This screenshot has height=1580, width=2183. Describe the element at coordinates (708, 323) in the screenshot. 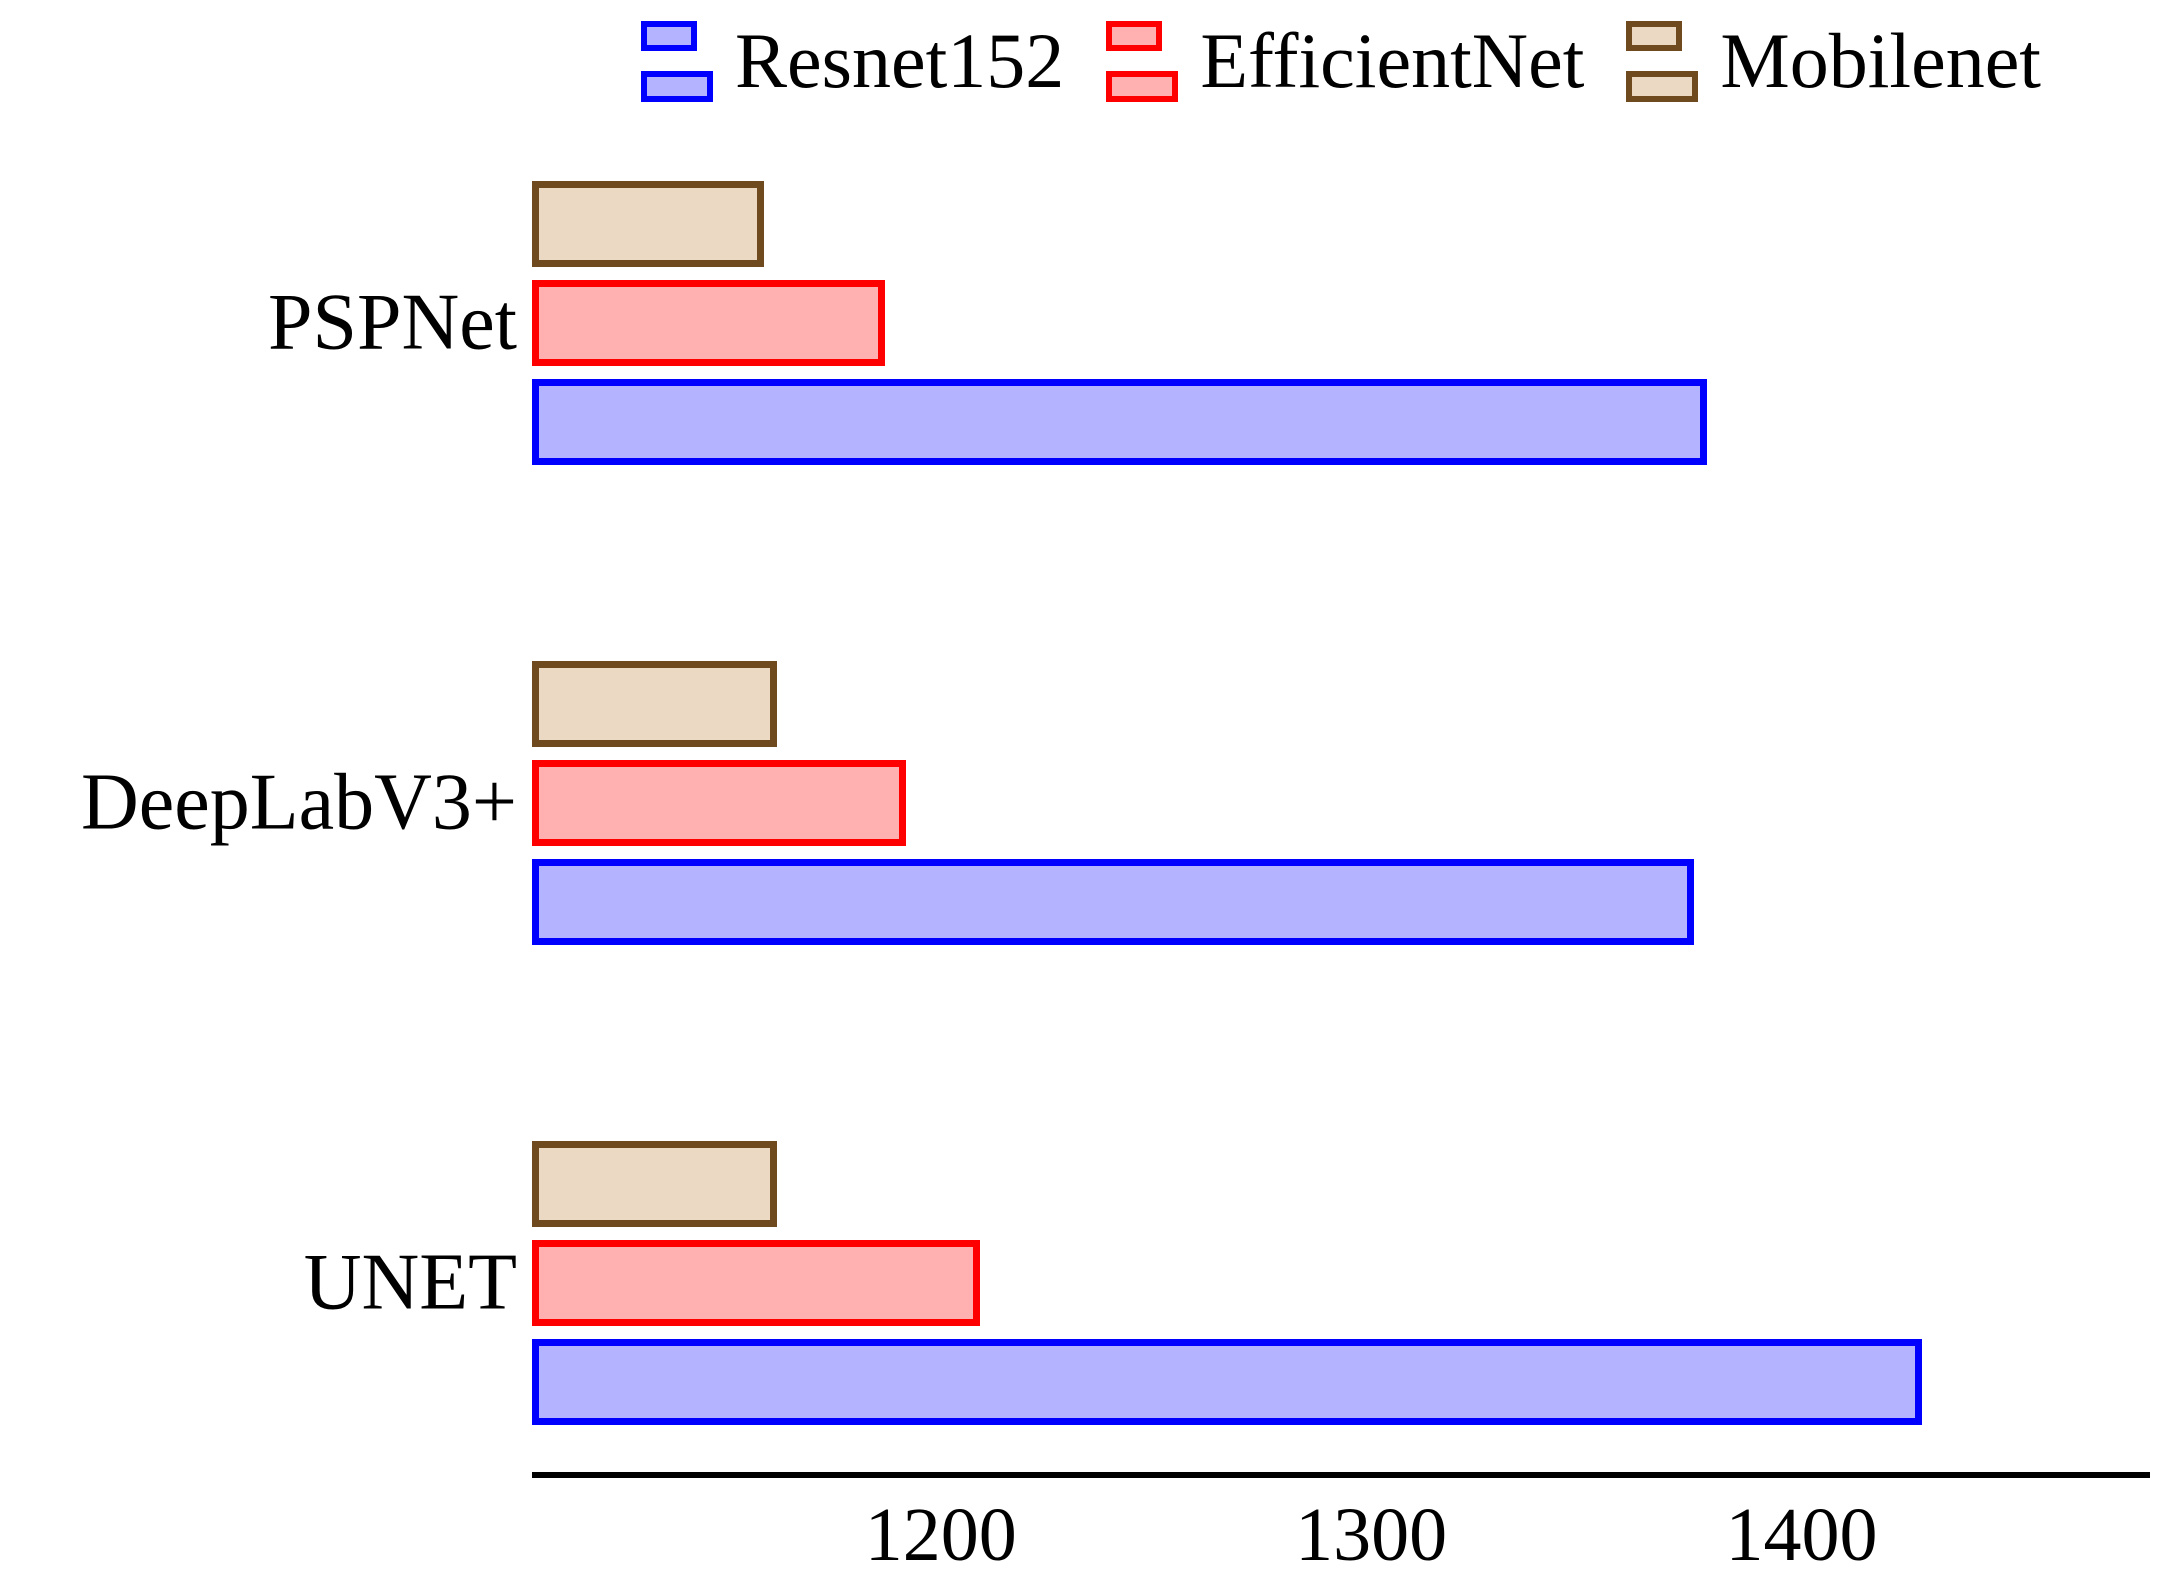

I see `bar-pspnet-efficientnet` at that location.